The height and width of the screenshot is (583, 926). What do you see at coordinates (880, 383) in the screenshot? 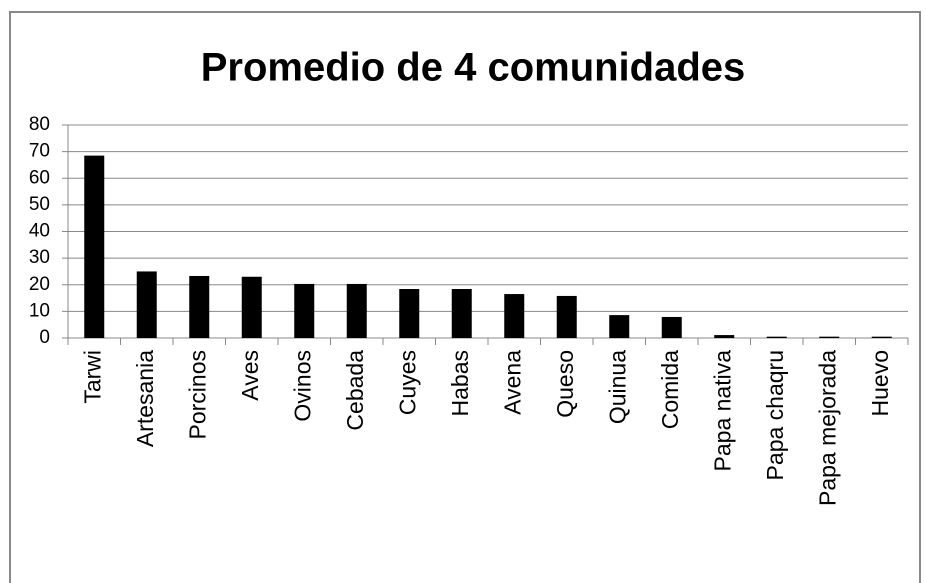
I see `x-tick-label: Huevo` at bounding box center [880, 383].